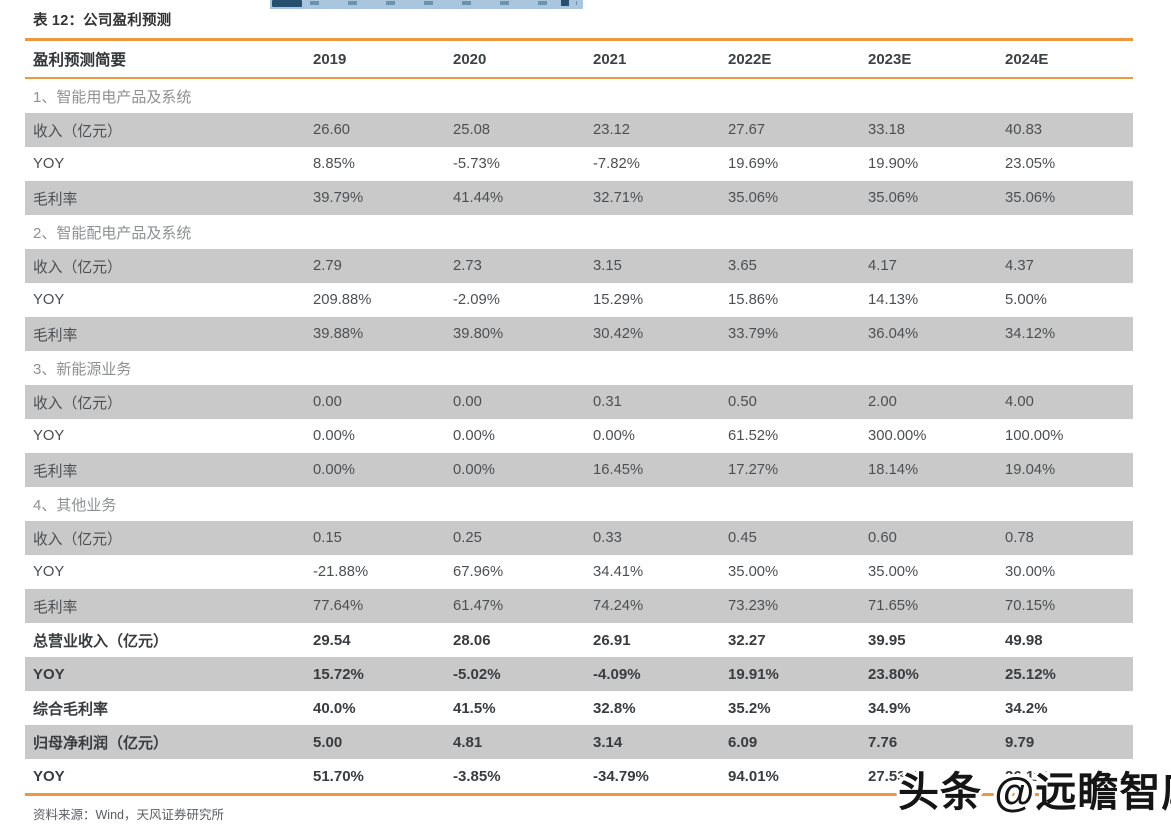 The width and height of the screenshot is (1171, 835). Describe the element at coordinates (607, 402) in the screenshot. I see `cell-value: 0.31` at that location.